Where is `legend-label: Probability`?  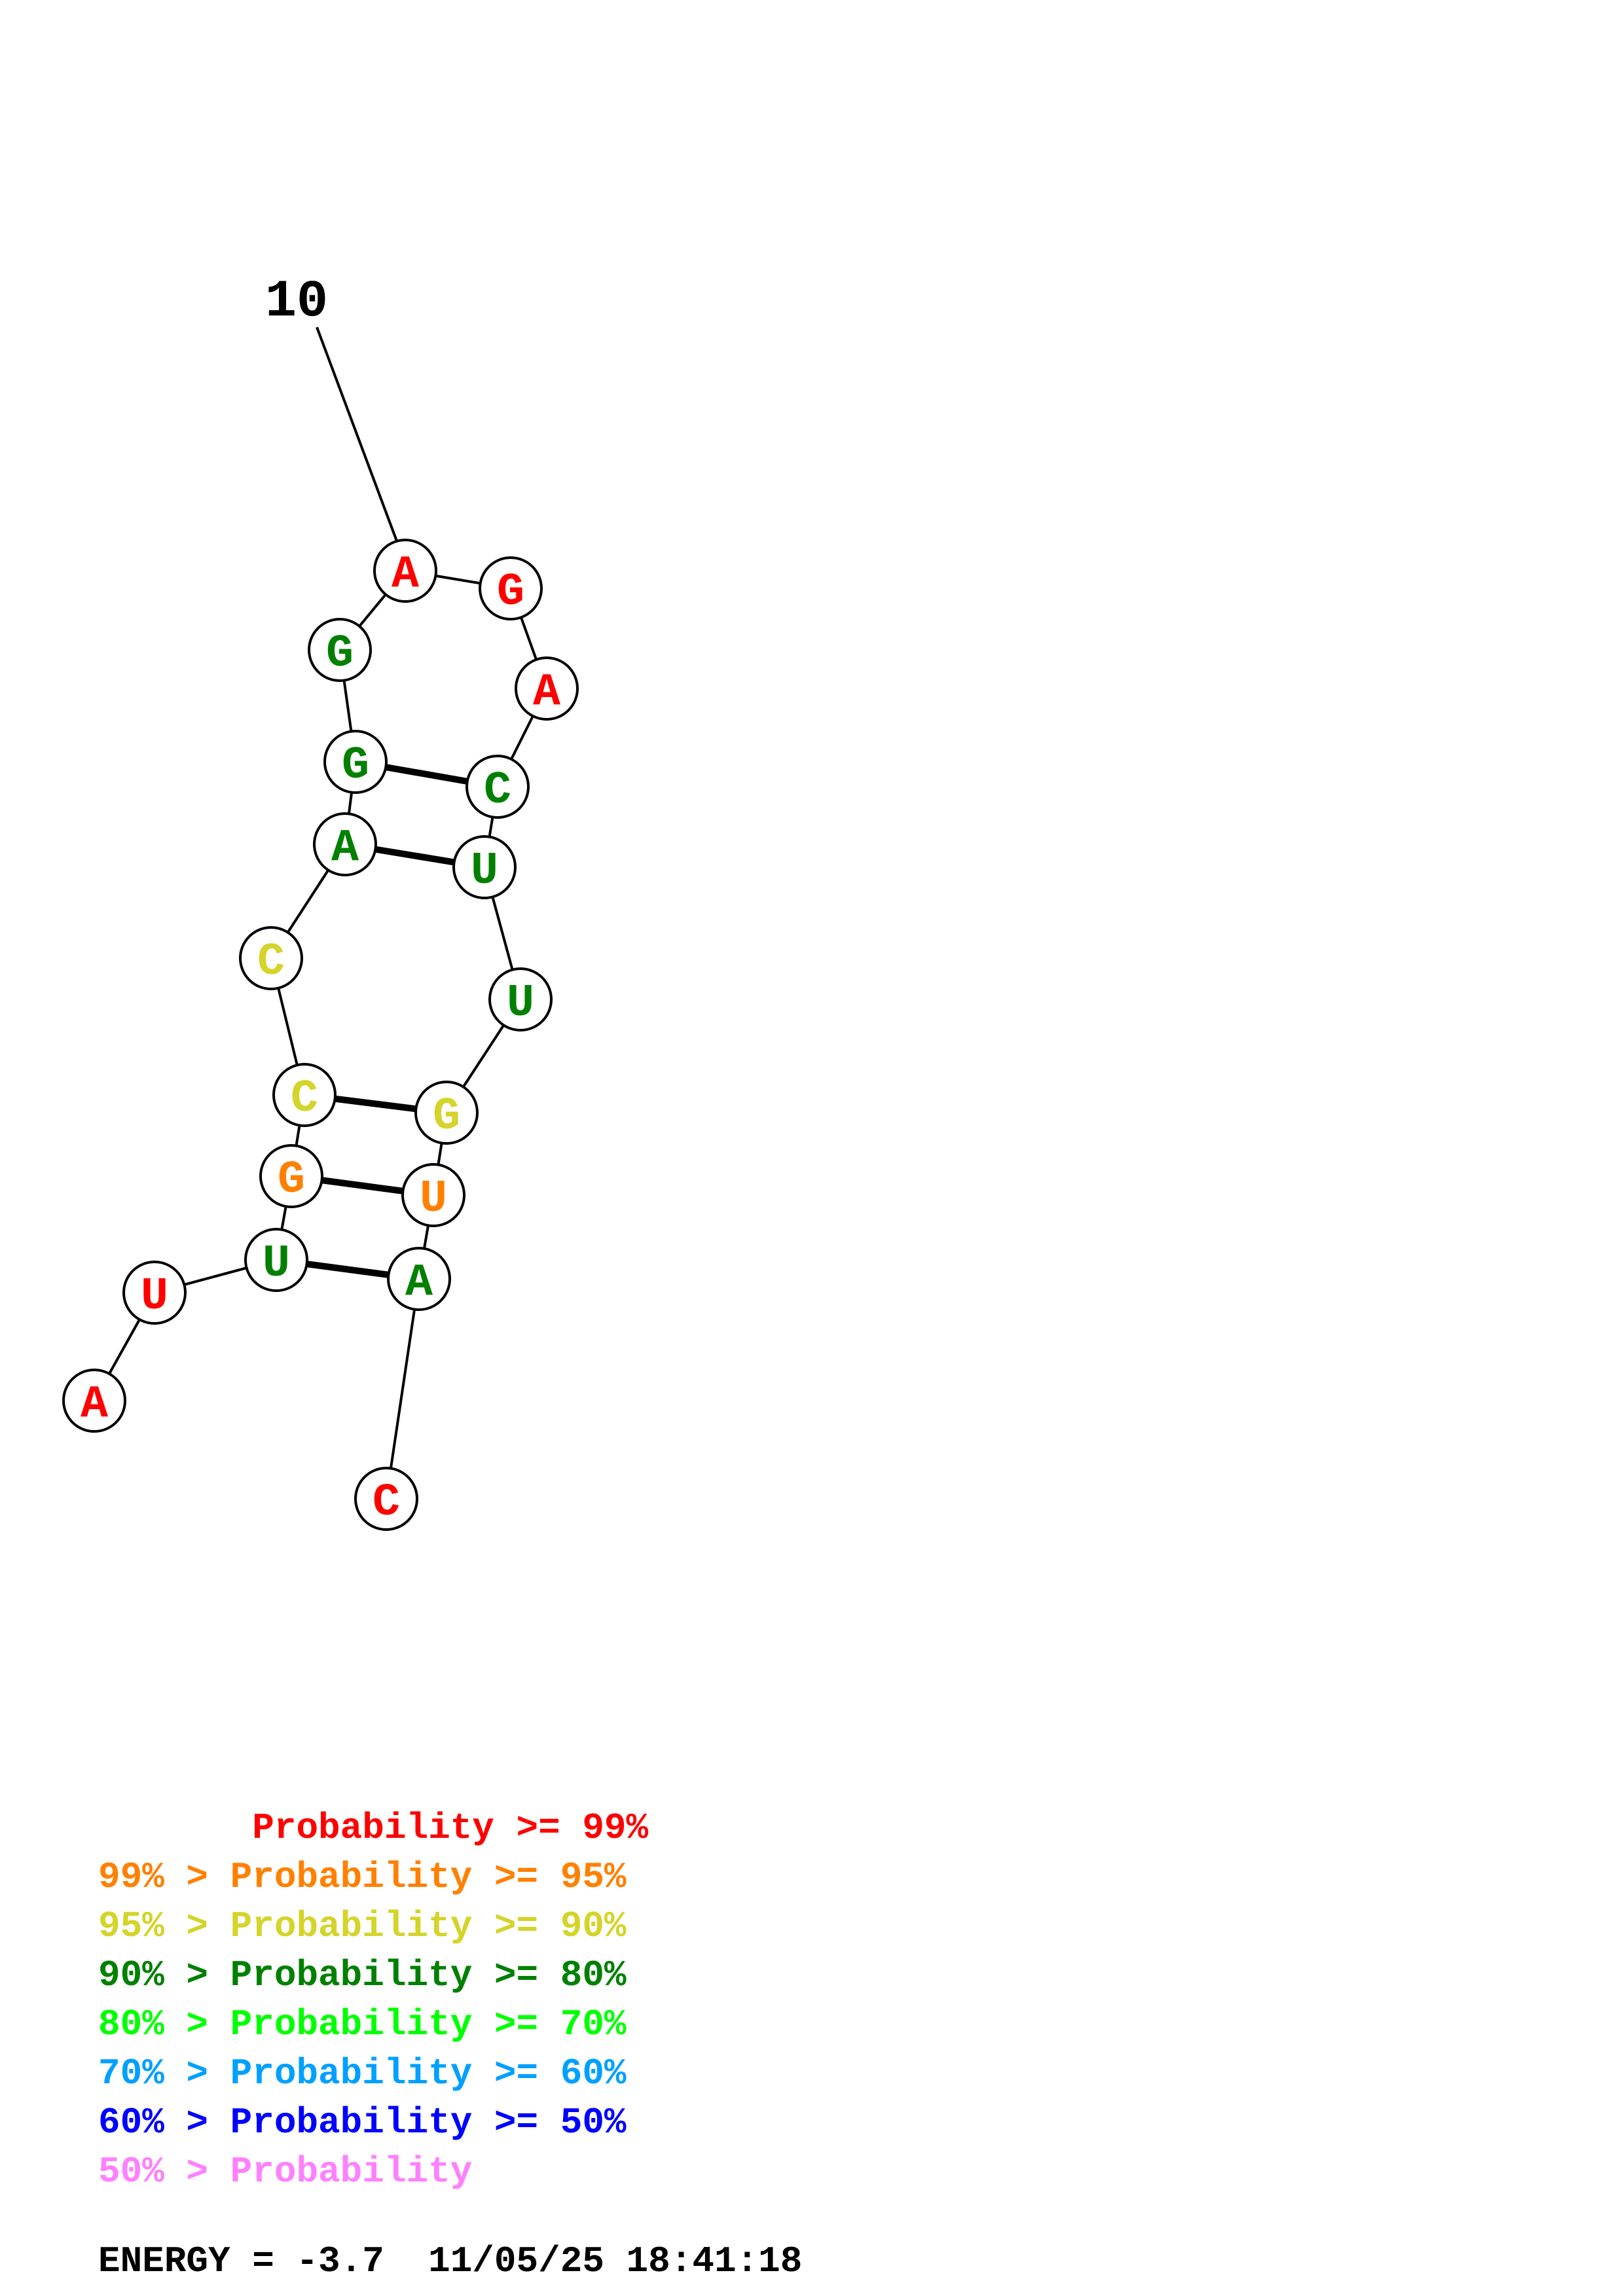 legend-label: Probability is located at coordinates (340, 2172).